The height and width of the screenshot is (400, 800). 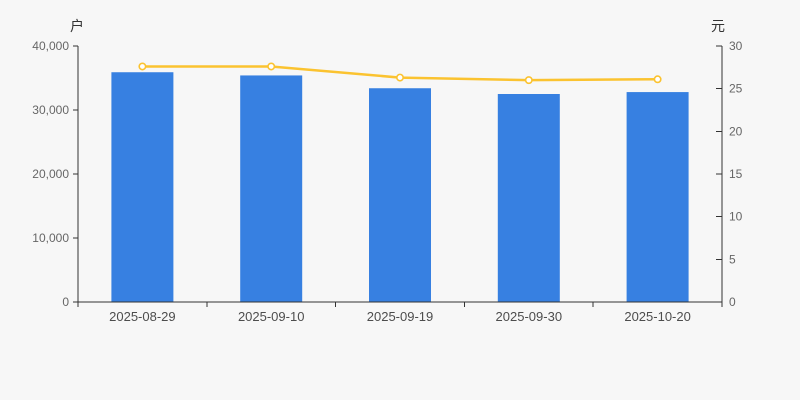 What do you see at coordinates (65, 302) in the screenshot?
I see `left-axis-tick-label: 0` at bounding box center [65, 302].